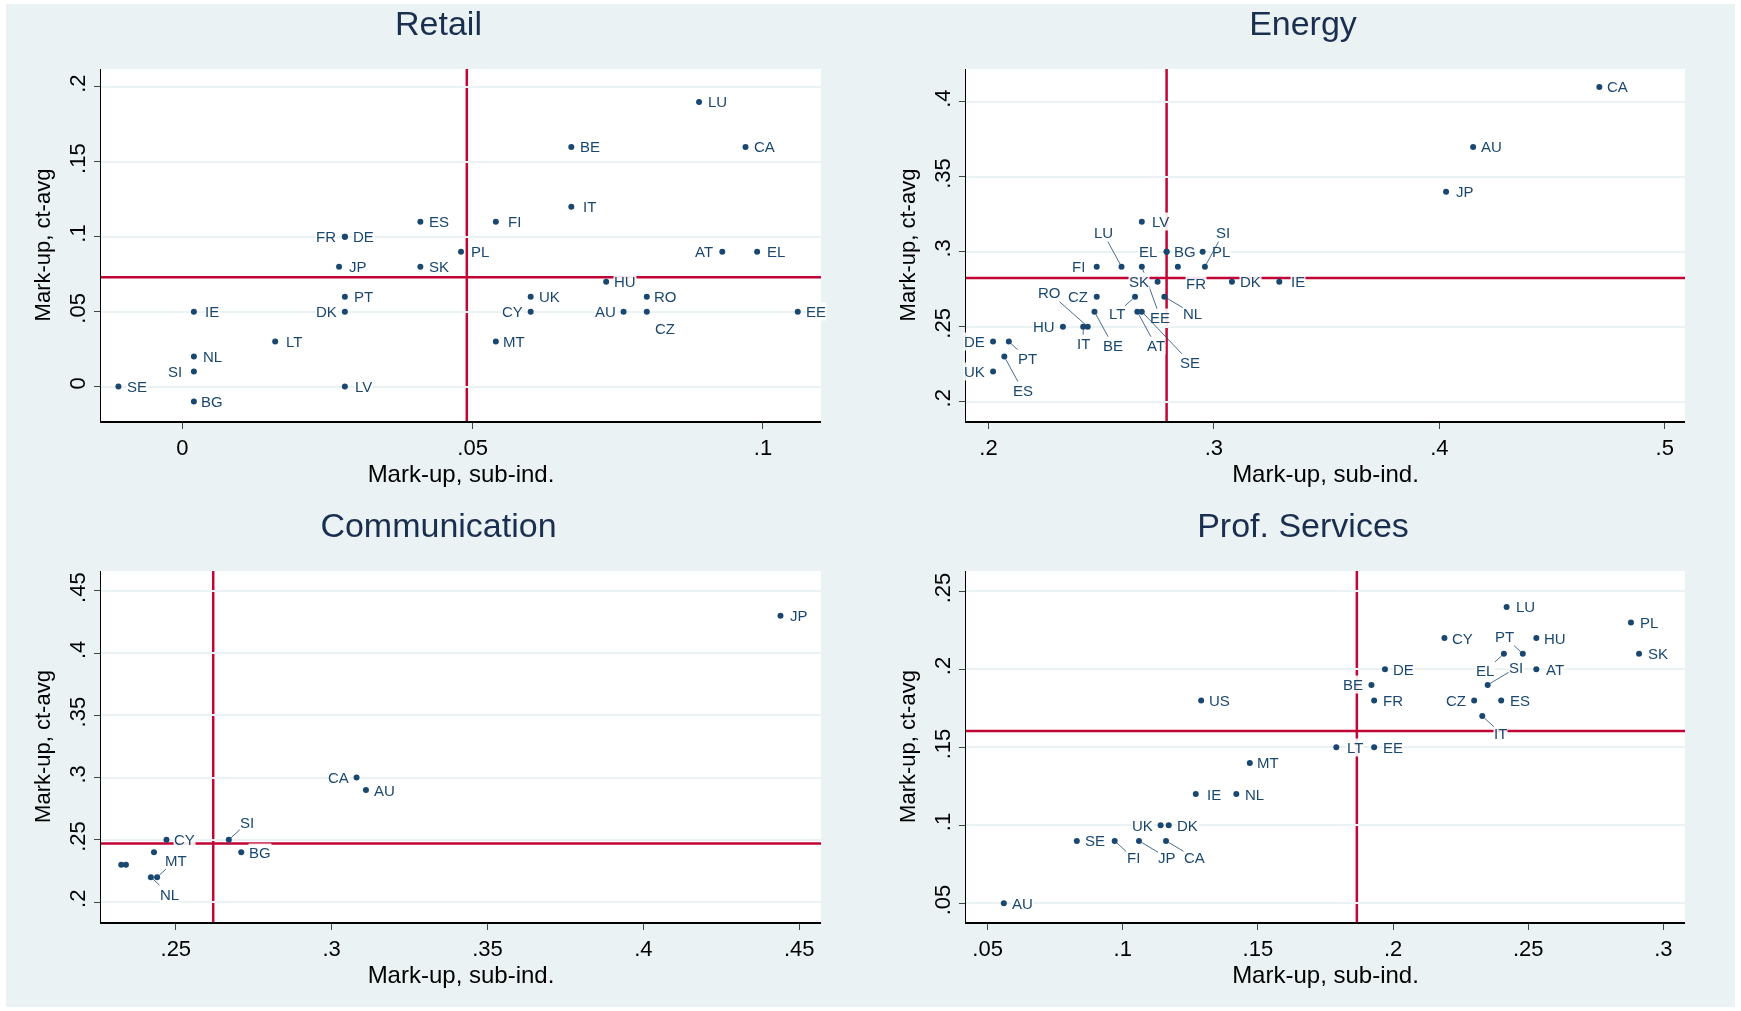  What do you see at coordinates (1214, 794) in the screenshot?
I see `data-label: IE` at bounding box center [1214, 794].